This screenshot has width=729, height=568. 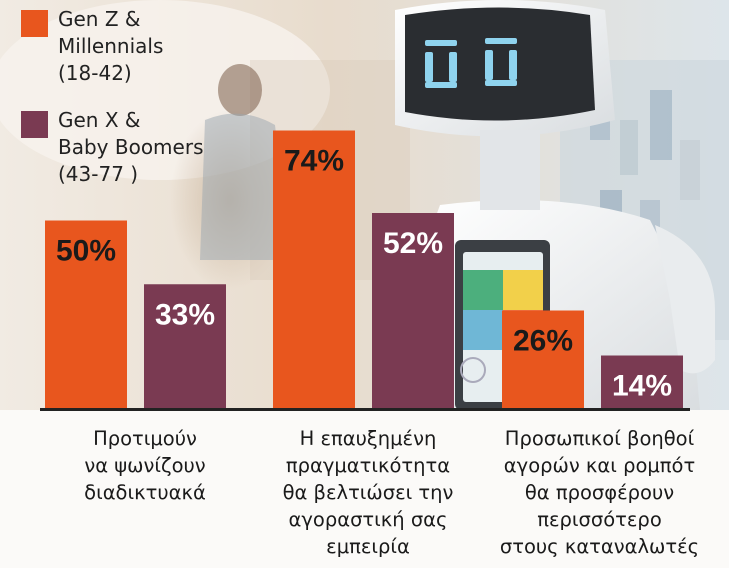 What do you see at coordinates (131, 147) in the screenshot?
I see `legend-label-gen-x: Gen X & Baby Boomers (43-77 )` at bounding box center [131, 147].